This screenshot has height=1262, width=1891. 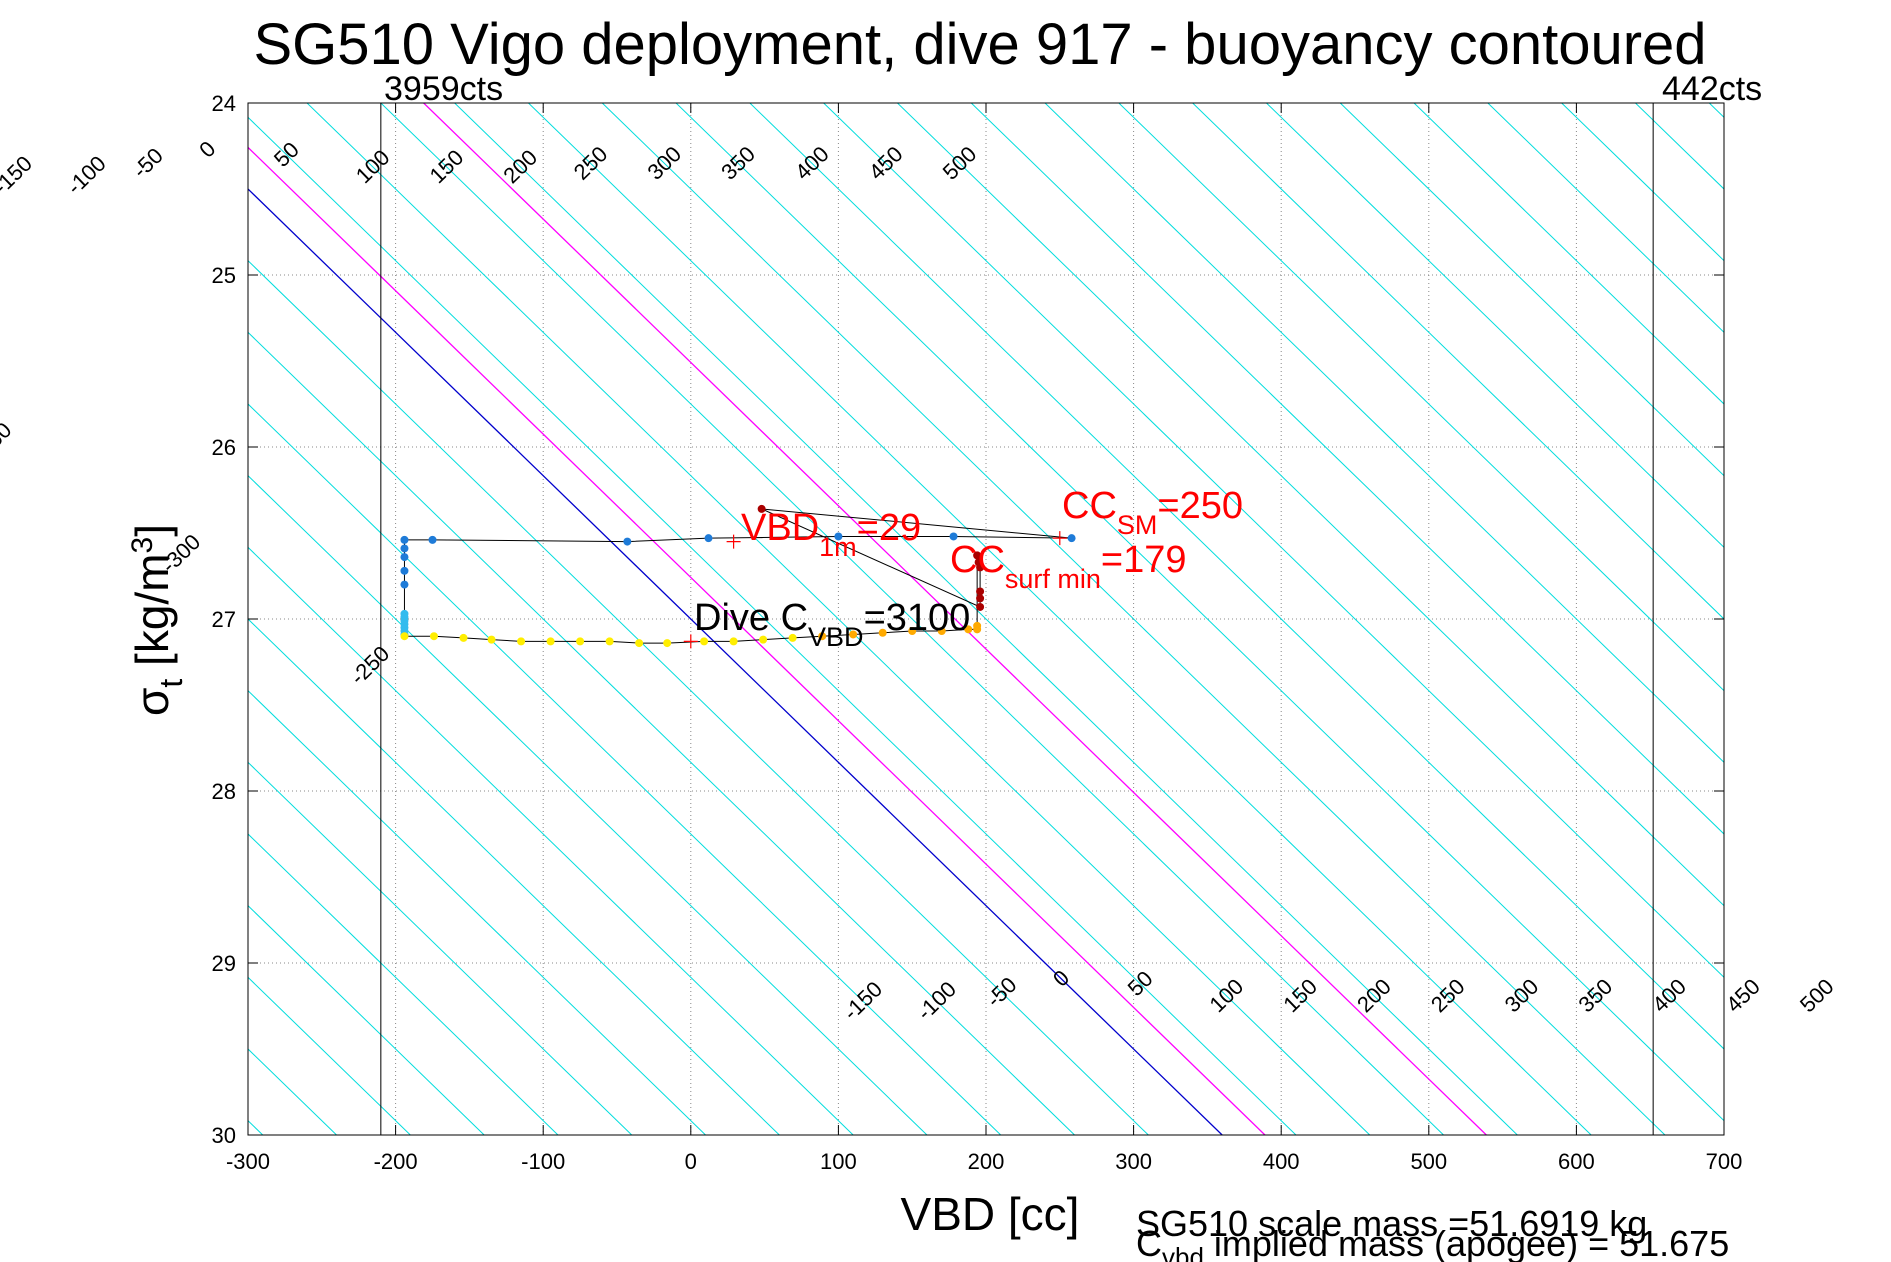 I want to click on cvbd-sub: VBD, so click(x=836, y=637).